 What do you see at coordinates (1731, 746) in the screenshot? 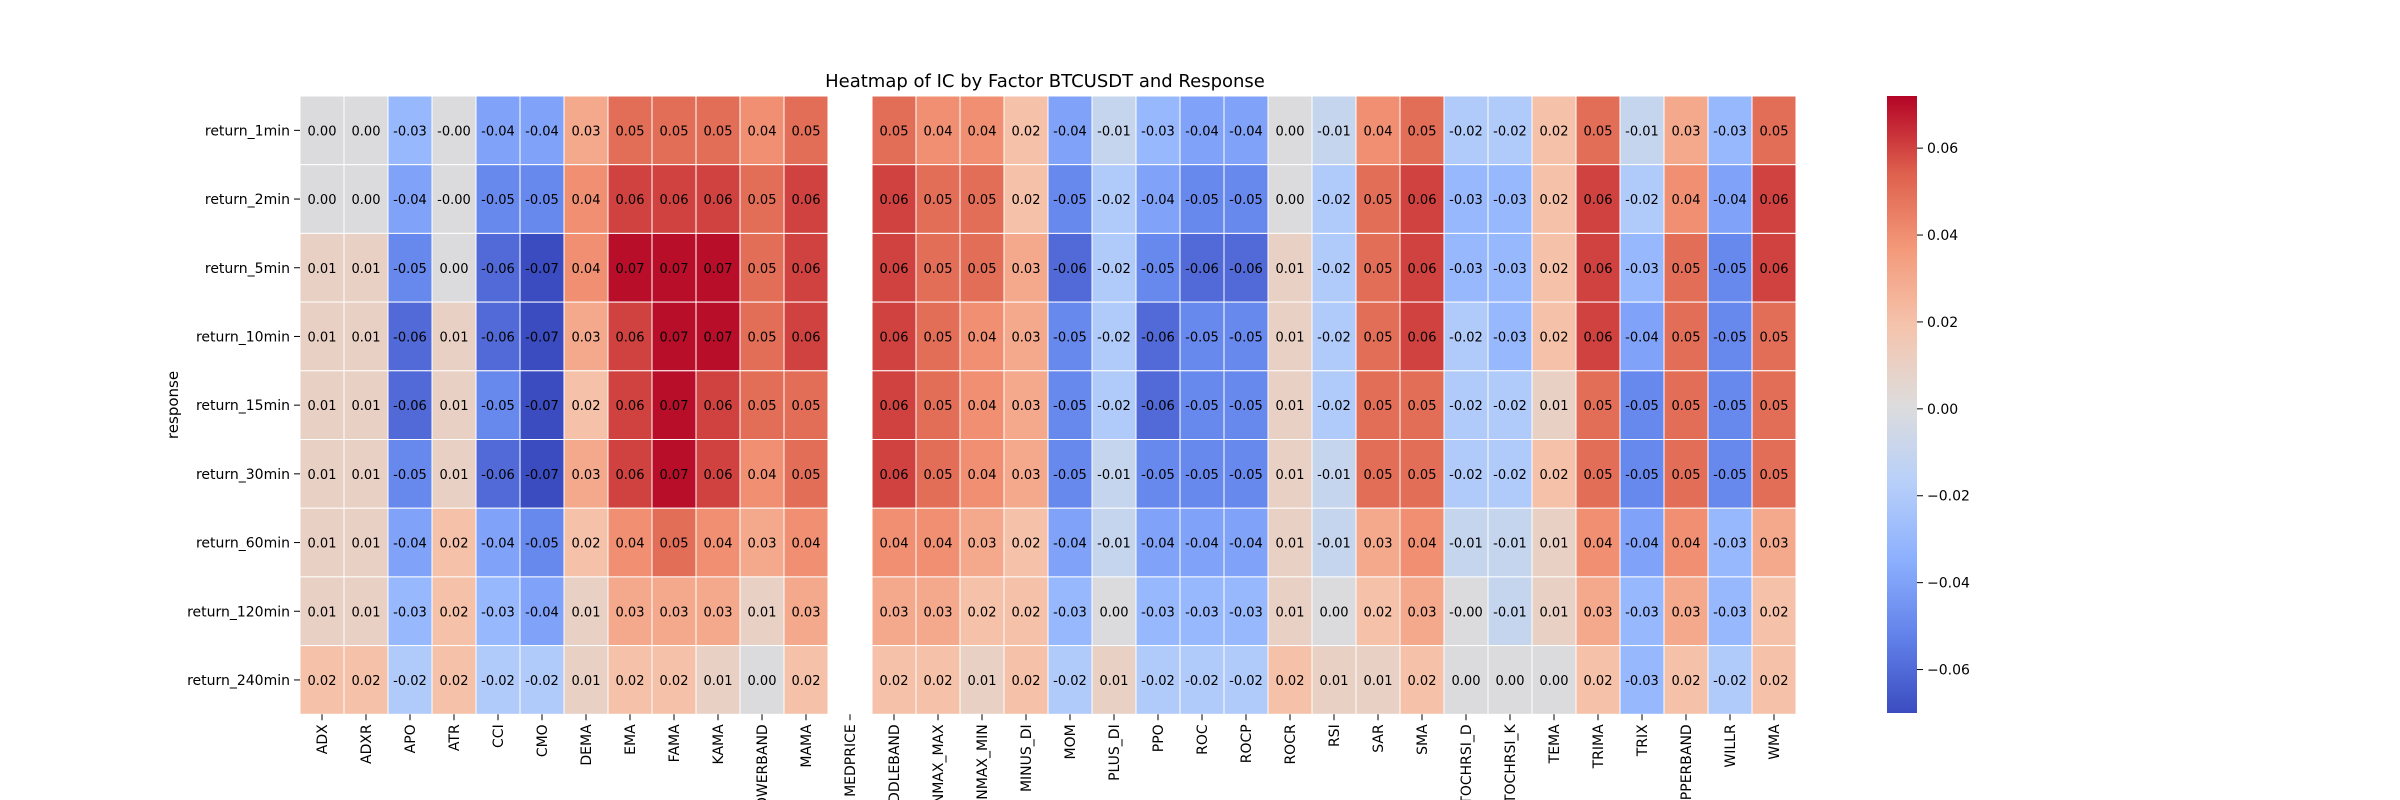
I see `column-label: WILLR` at bounding box center [1731, 746].